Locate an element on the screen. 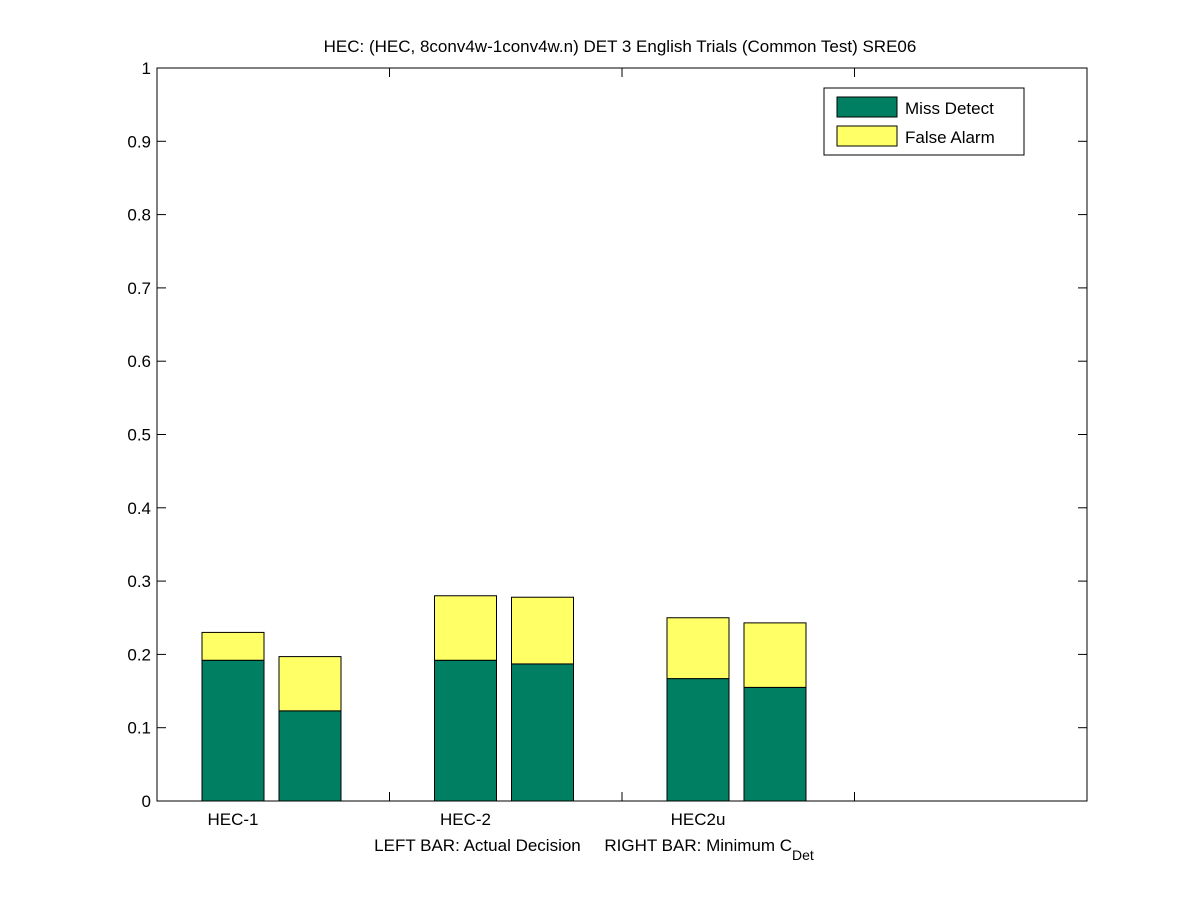 The height and width of the screenshot is (905, 1201). y-tick-label: 0.6 is located at coordinates (139, 361).